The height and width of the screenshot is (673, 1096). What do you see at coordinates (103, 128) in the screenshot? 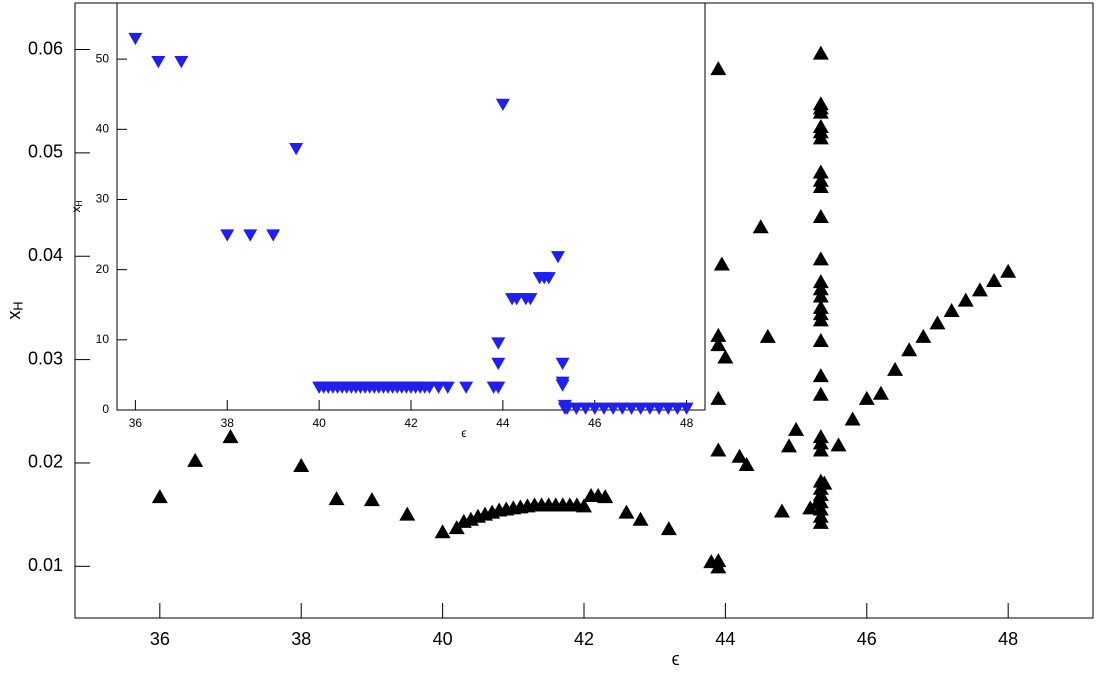
I see `y-tick-label: 40` at bounding box center [103, 128].